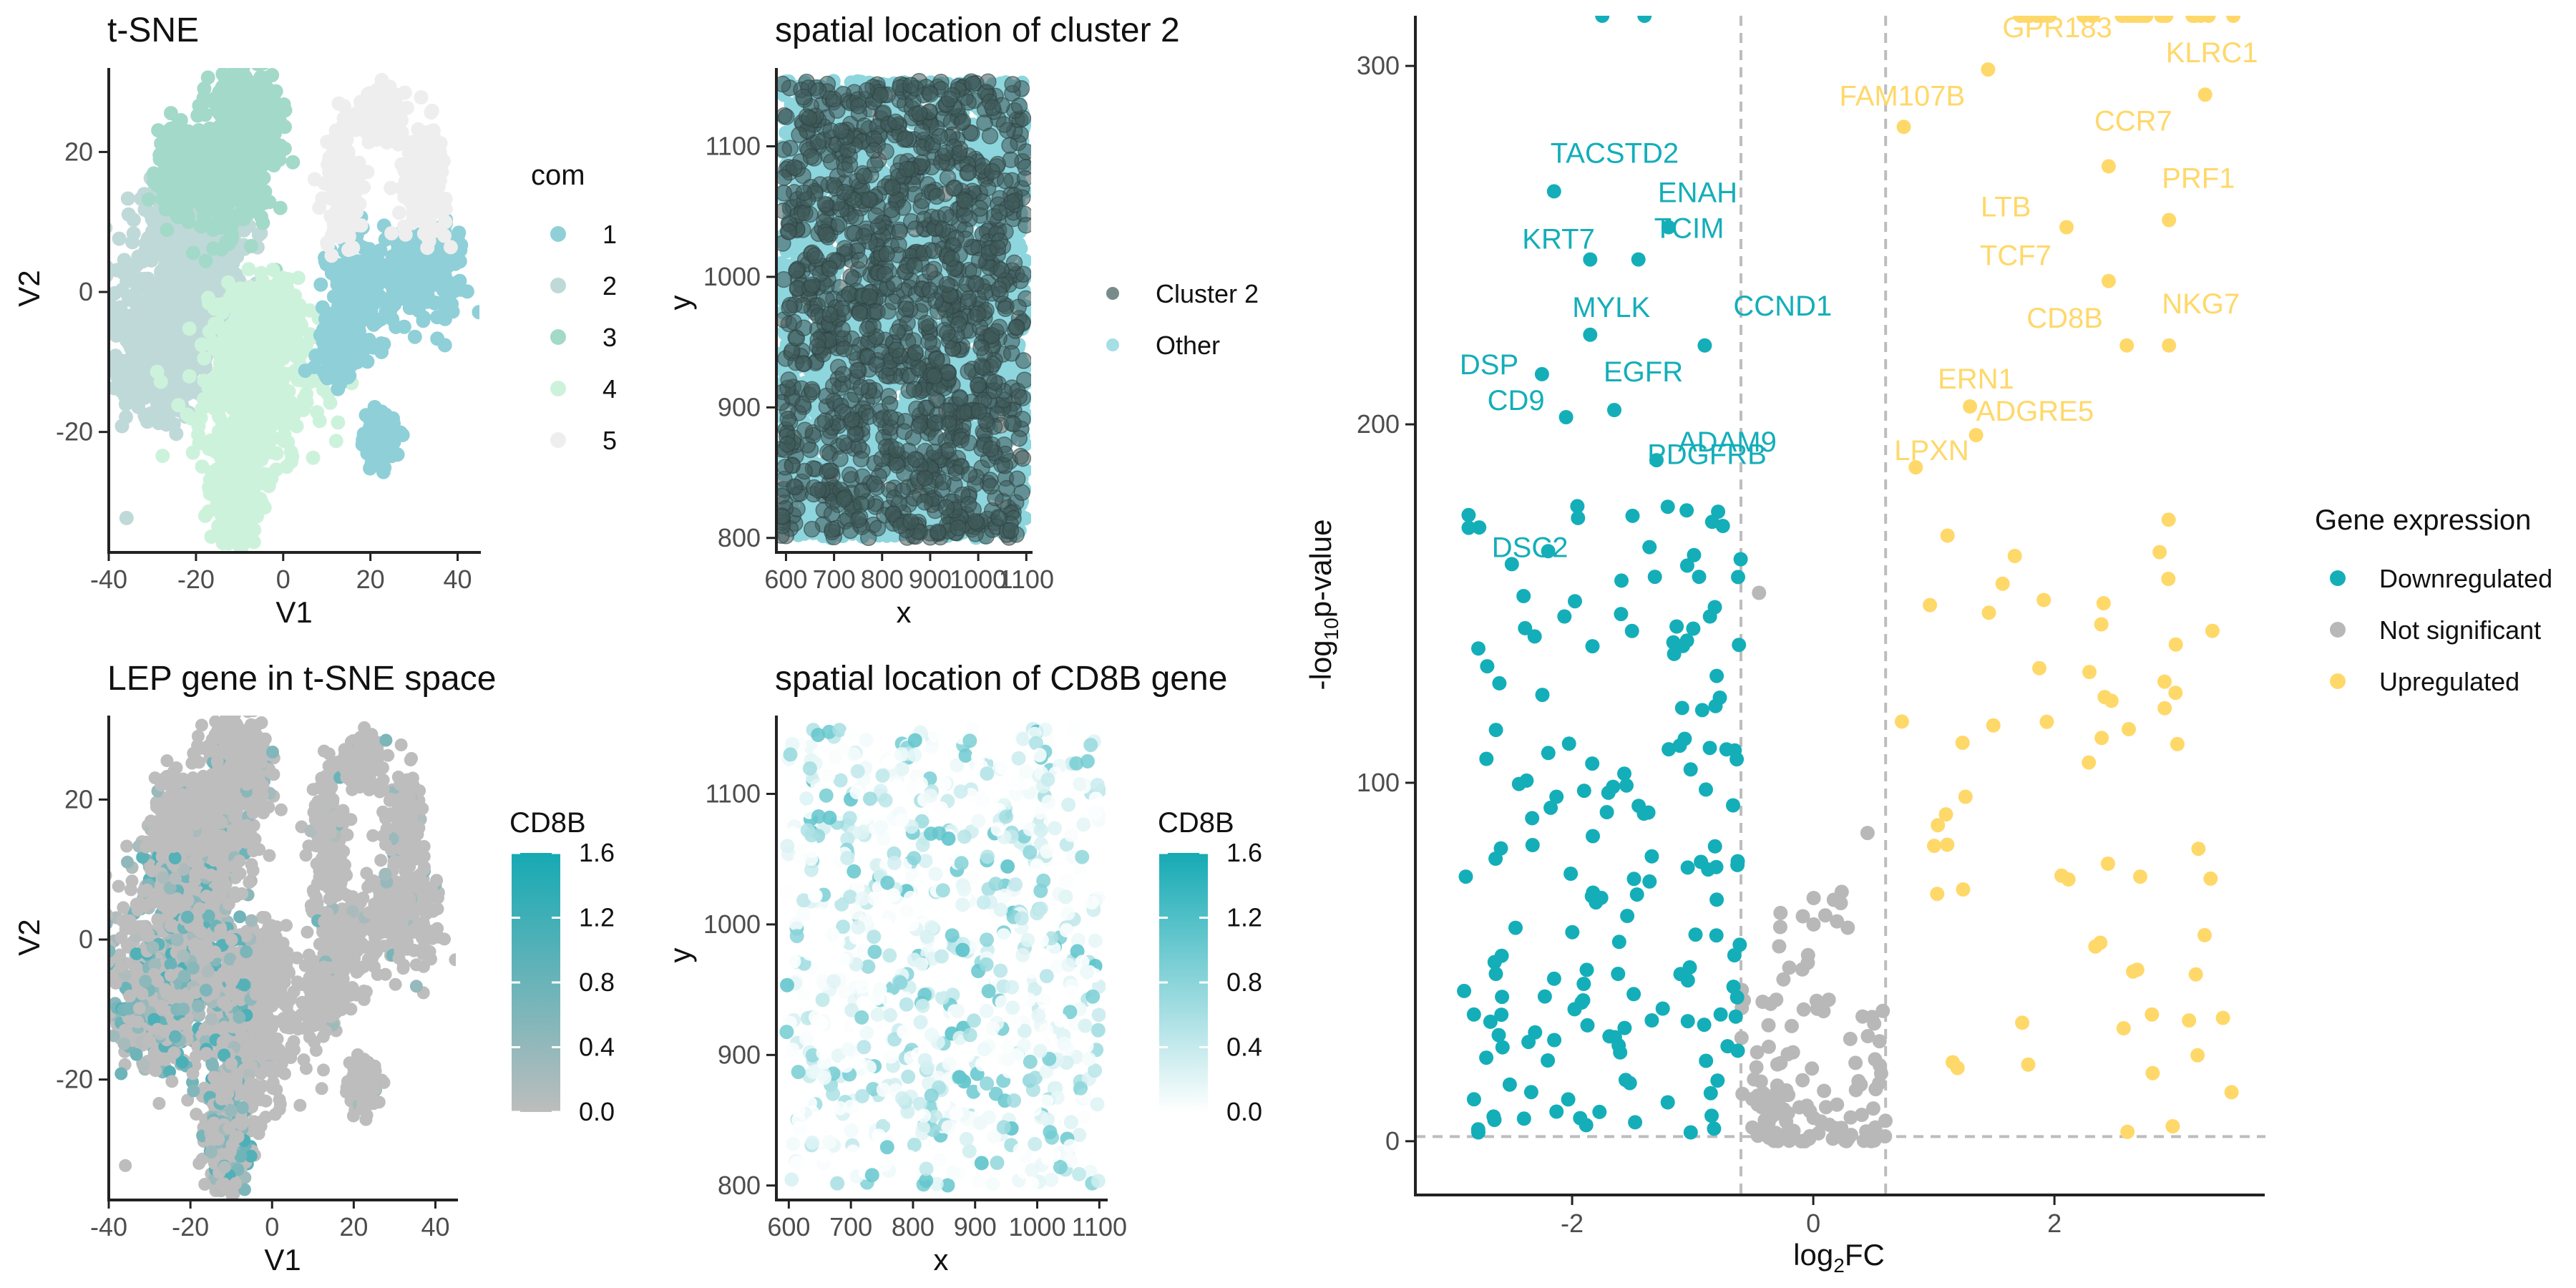 The image size is (2576, 1288). Describe the element at coordinates (609, 286) in the screenshot. I see `legend-label: 2` at that location.